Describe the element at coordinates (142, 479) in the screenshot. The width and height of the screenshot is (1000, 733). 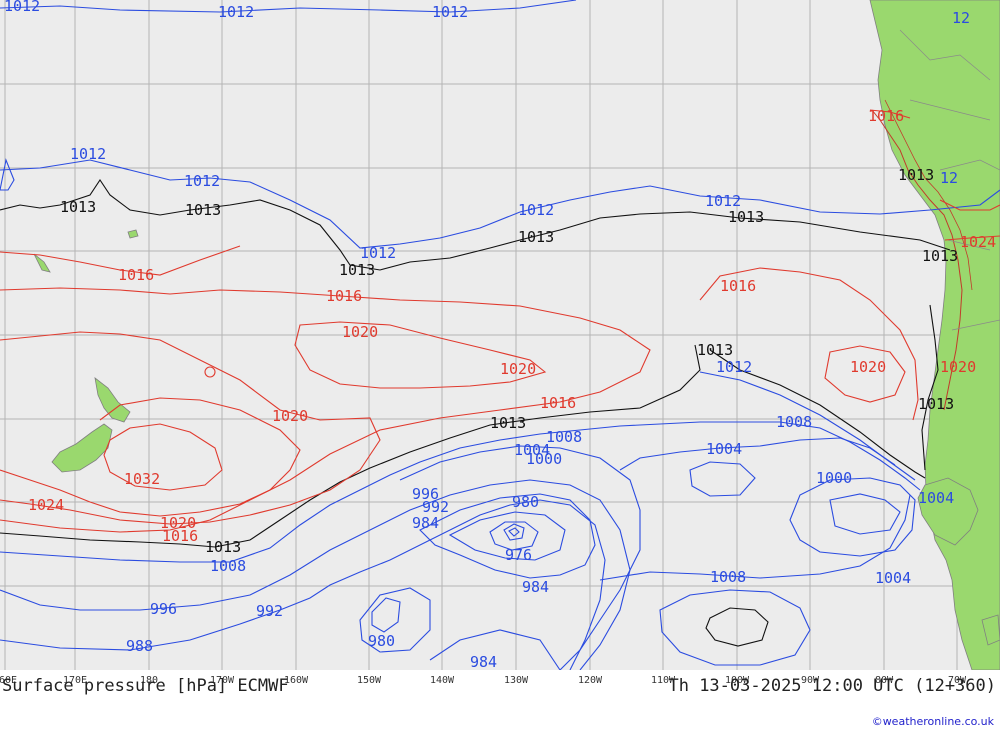
I see `isobar-label: 1032` at that location.